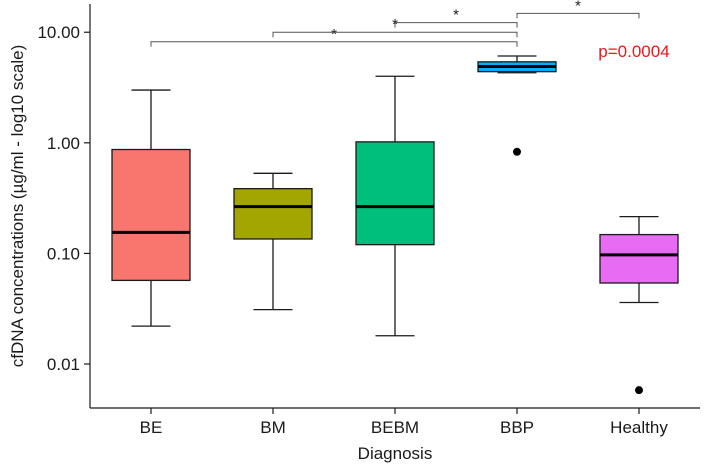 The width and height of the screenshot is (708, 466). What do you see at coordinates (395, 453) in the screenshot?
I see `x-axis-title: Diagnosis` at bounding box center [395, 453].